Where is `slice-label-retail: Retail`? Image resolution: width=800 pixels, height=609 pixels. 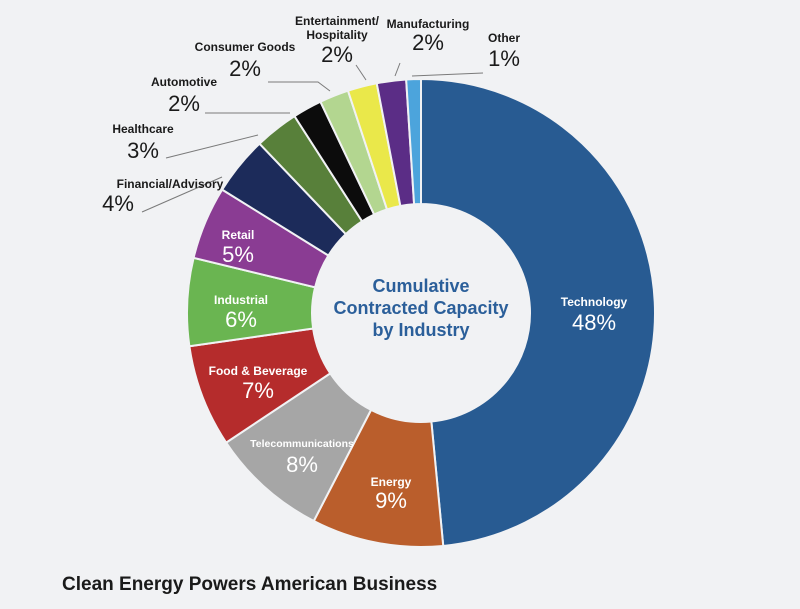 slice-label-retail: Retail is located at coordinates (238, 235).